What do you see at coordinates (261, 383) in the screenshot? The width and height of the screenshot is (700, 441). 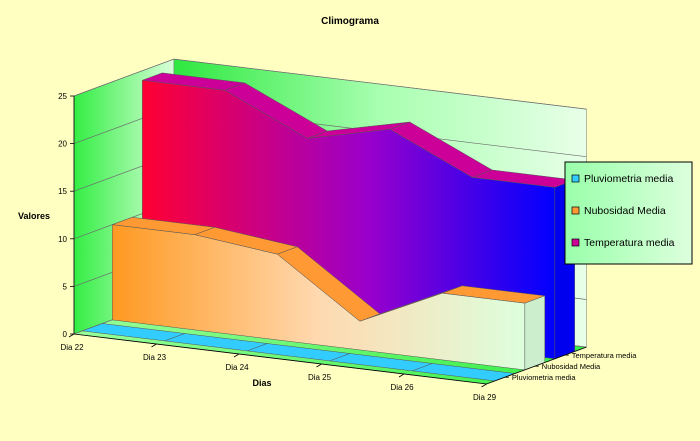 I see `x-axis-label: Dias` at bounding box center [261, 383].